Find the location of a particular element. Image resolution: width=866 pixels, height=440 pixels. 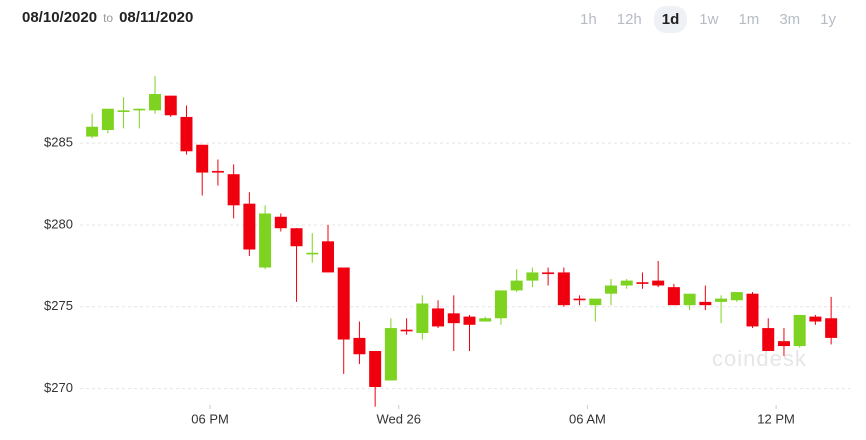

range-button: 1m is located at coordinates (749, 19).